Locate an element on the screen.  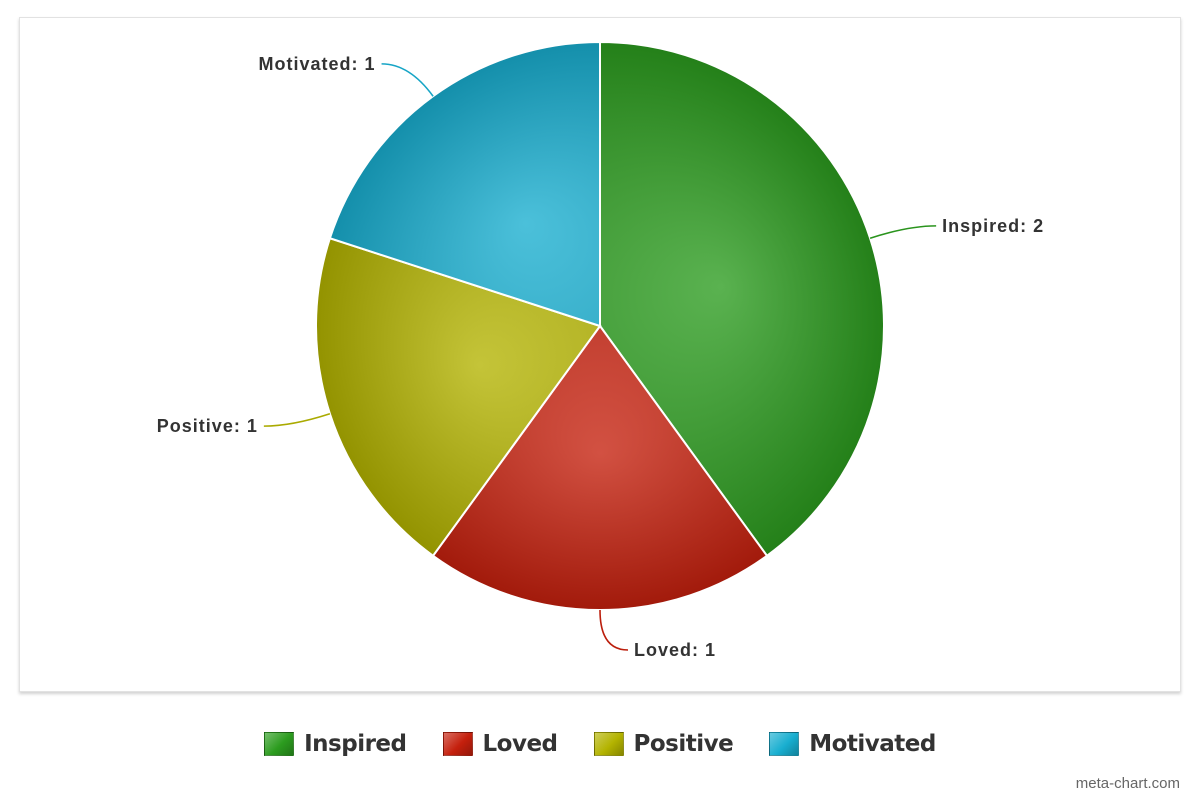
legend-item-inspired: Inspired is located at coordinates (335, 744).